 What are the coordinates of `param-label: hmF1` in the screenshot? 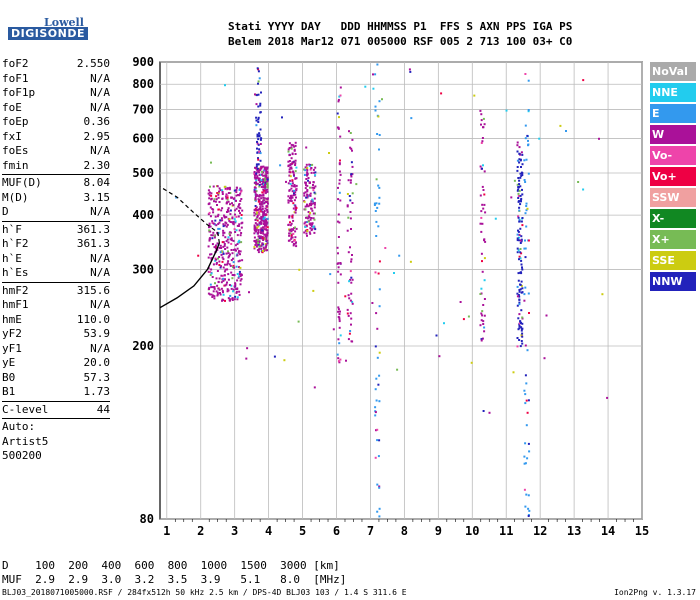 It's located at (15, 304).